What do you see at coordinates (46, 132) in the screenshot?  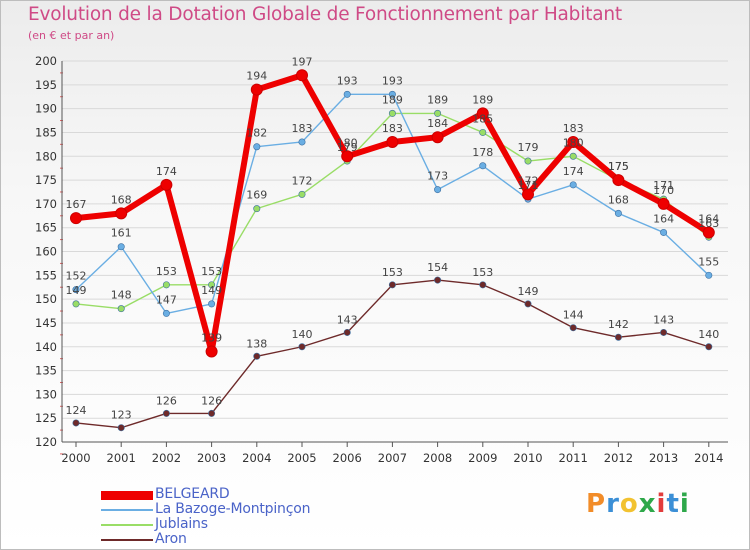 I see `y-tick-label: 185` at bounding box center [46, 132].